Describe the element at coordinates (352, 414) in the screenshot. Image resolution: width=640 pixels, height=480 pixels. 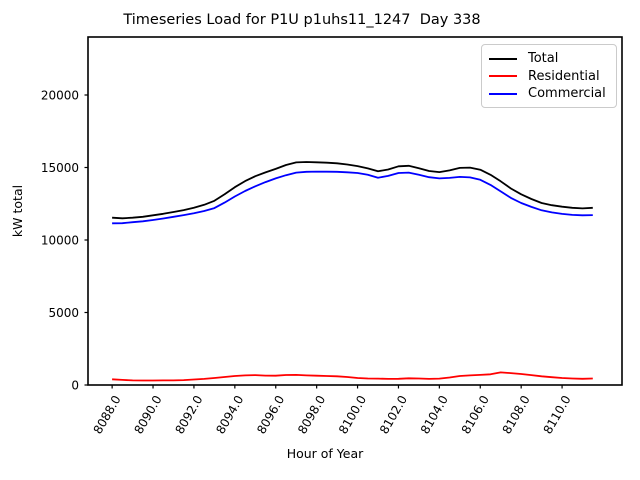
I see `x-tick-label: 8100.0` at that location.